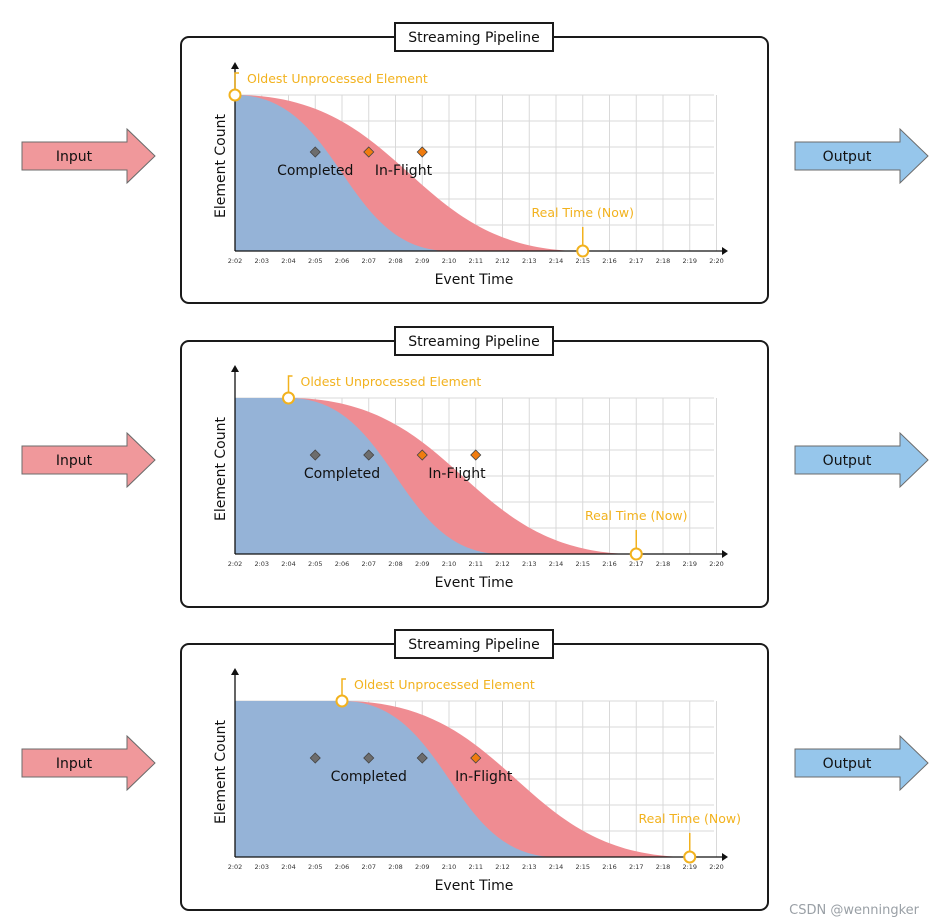  What do you see at coordinates (847, 461) in the screenshot?
I see `output-arrow-2-label: Output` at bounding box center [847, 461].